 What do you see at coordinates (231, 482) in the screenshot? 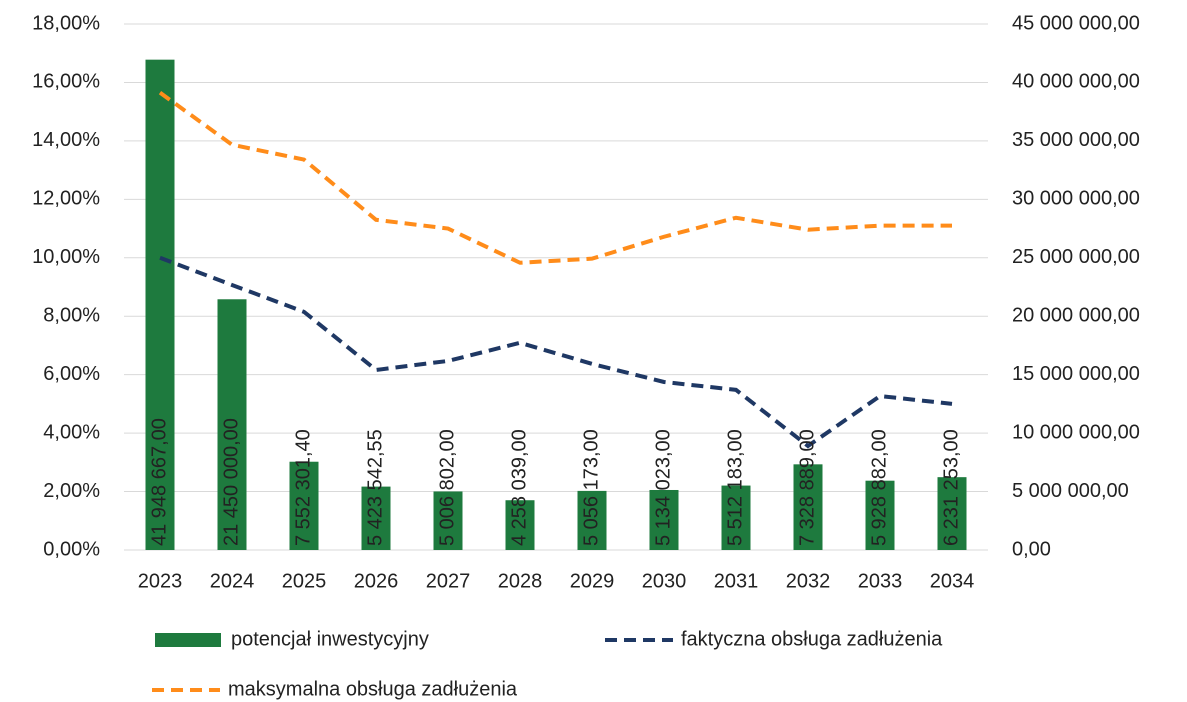
I see `data-label: 21 450 000,00` at bounding box center [231, 482].